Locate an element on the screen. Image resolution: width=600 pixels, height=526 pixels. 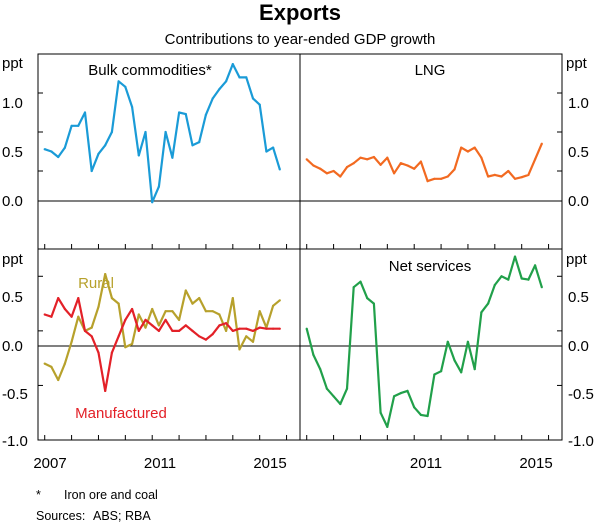
series-net-services is located at coordinates (424, 341).